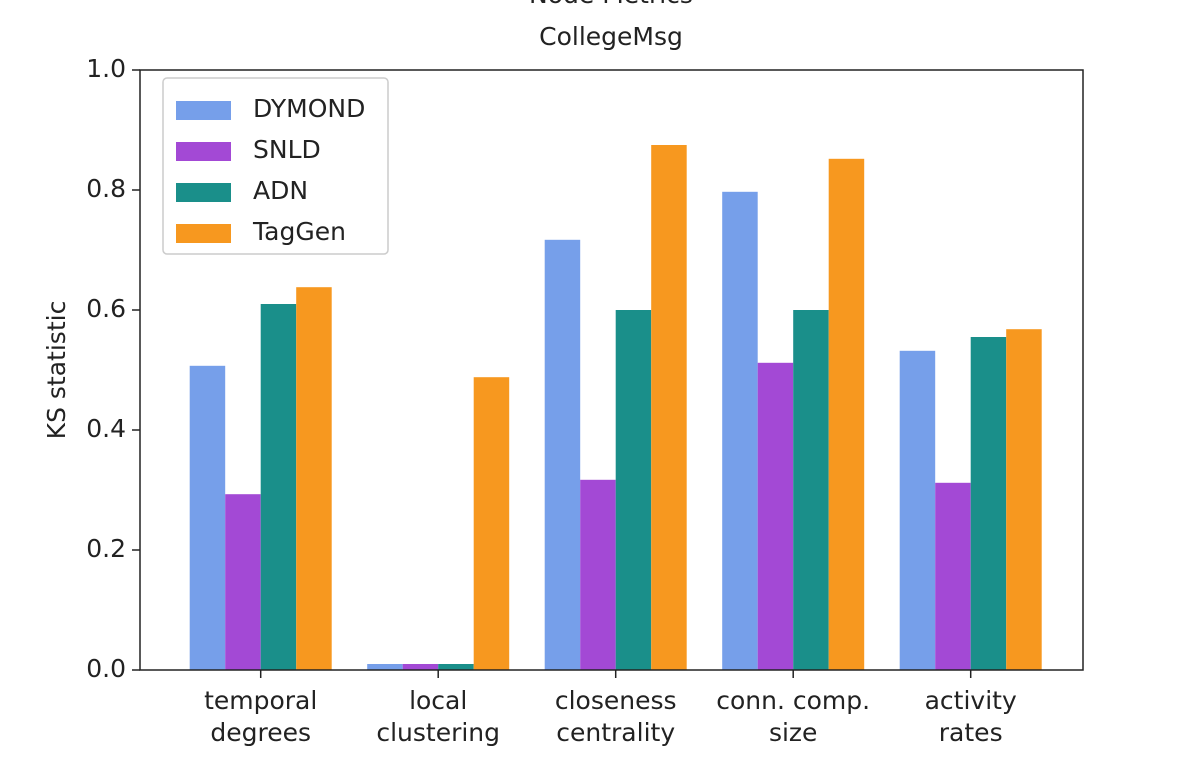 This screenshot has height=767, width=1196. What do you see at coordinates (611, 4) in the screenshot?
I see `chart-title: Node Metrics` at bounding box center [611, 4].